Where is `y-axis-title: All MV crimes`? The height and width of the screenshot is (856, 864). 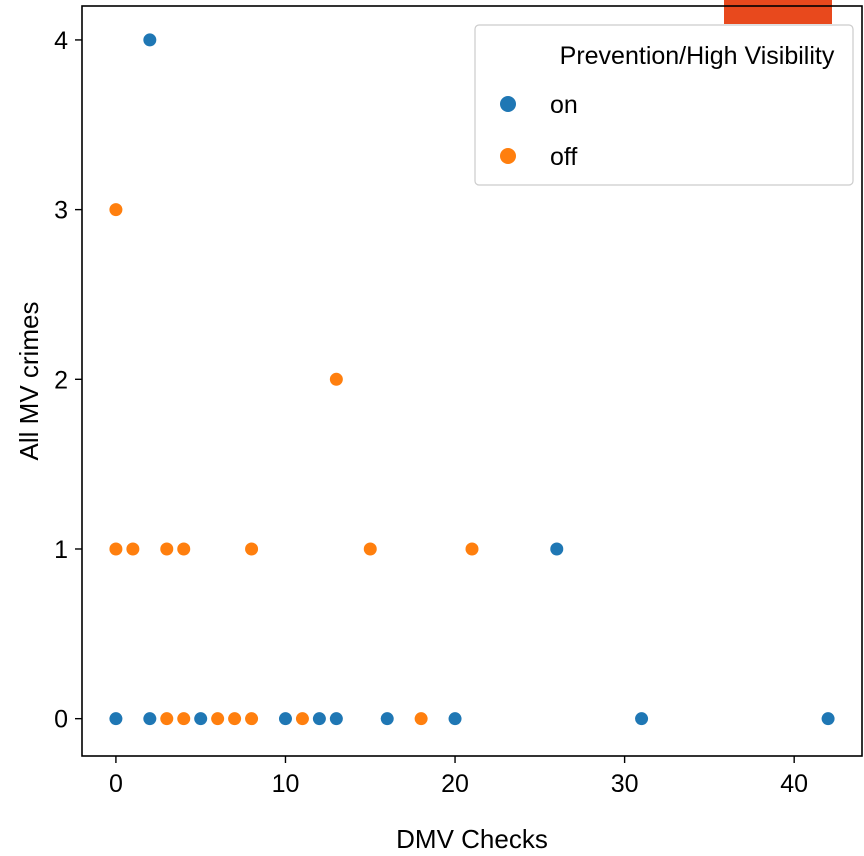 y-axis-title: All MV crimes is located at coordinates (29, 381).